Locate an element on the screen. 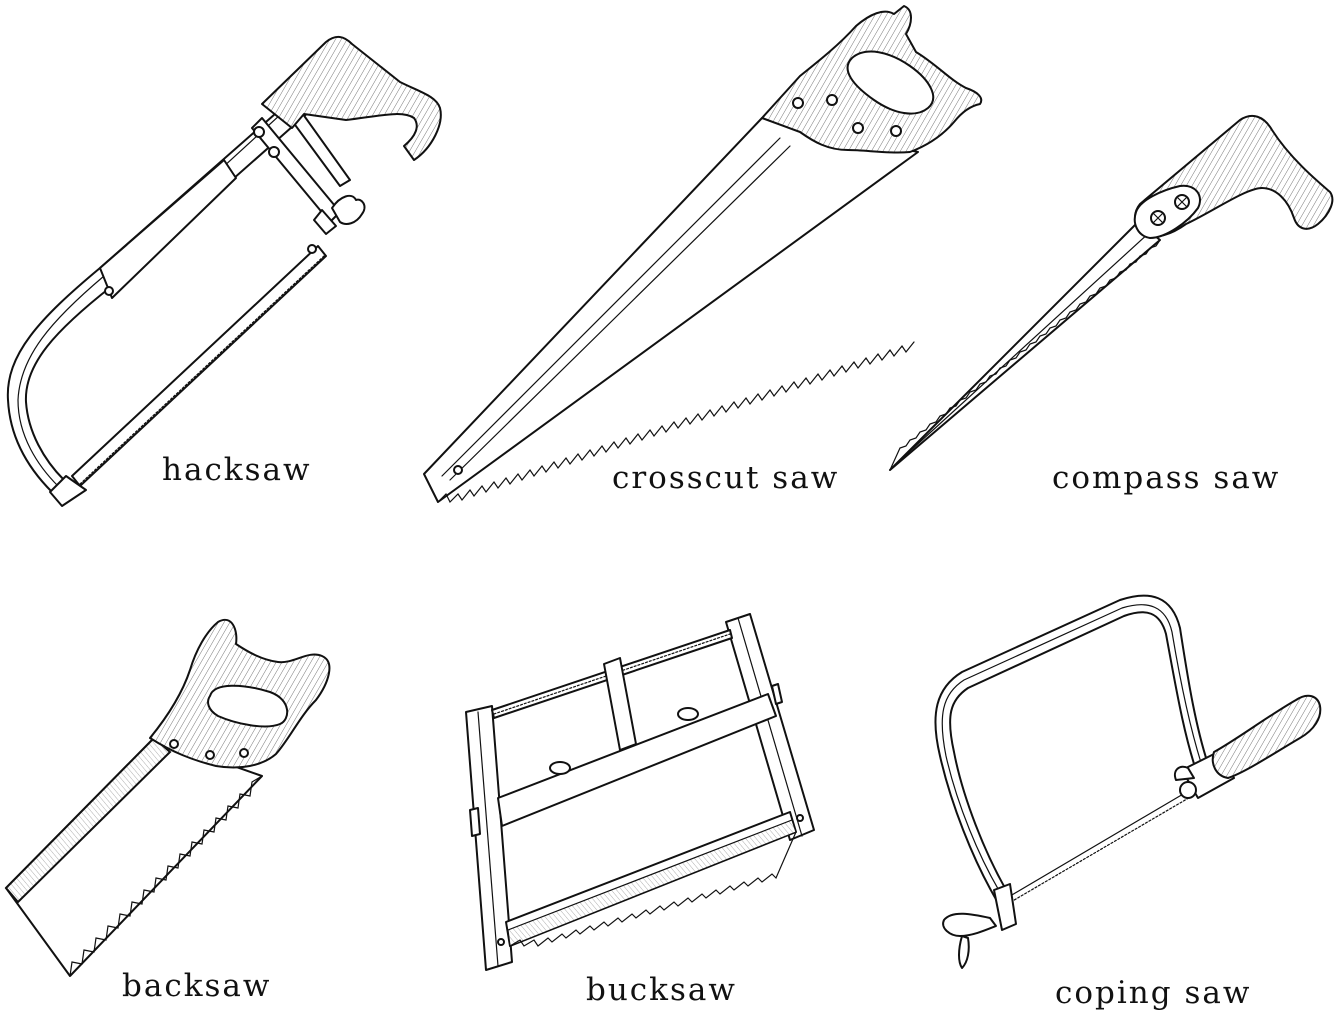 This screenshot has width=1337, height=1012. backsaw-label: backsaw is located at coordinates (197, 986).